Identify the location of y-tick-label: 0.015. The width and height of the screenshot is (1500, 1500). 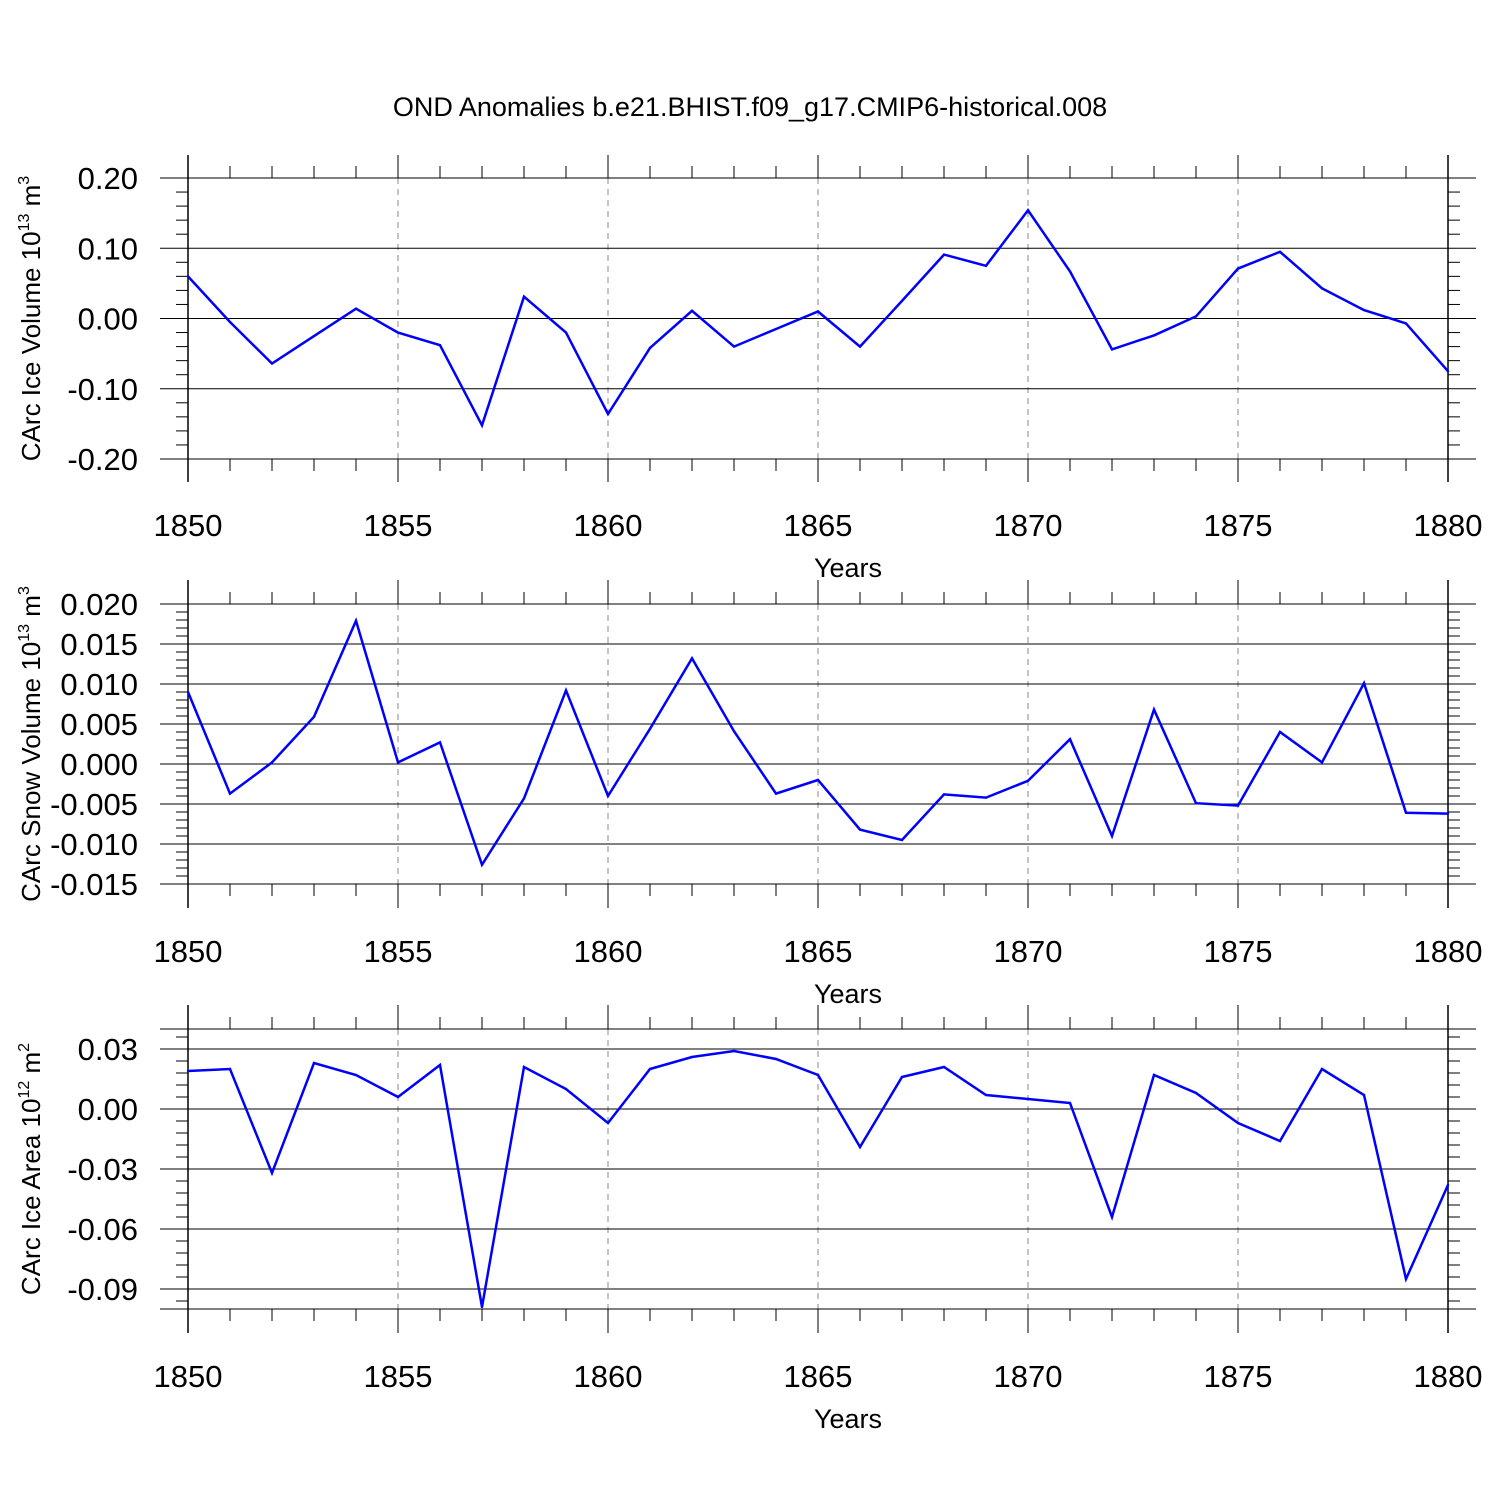
(99, 644).